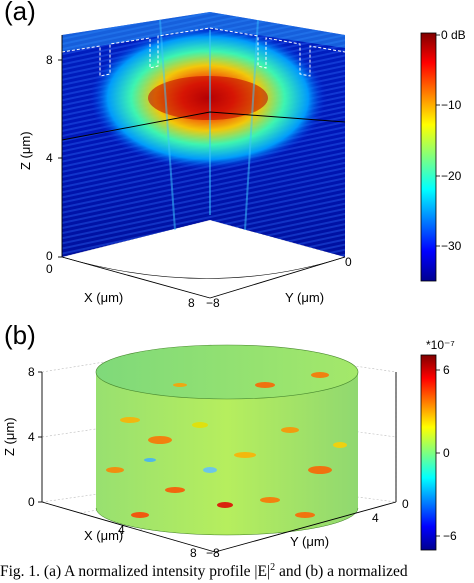 Image resolution: width=474 pixels, height=583 pixels. What do you see at coordinates (428, 452) in the screenshot?
I see `panel-b-colorbar` at bounding box center [428, 452].